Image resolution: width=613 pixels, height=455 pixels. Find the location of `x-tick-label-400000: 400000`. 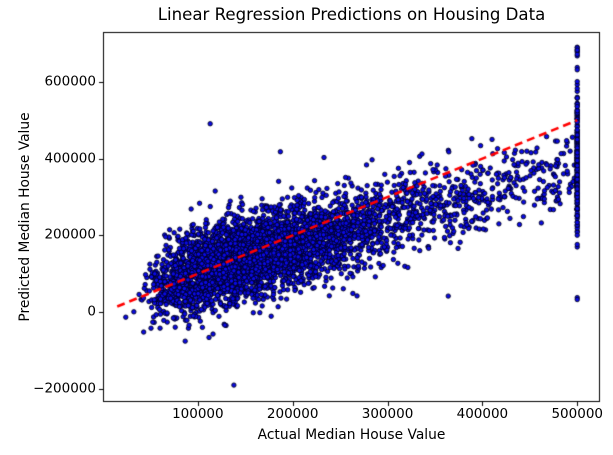

x-tick-label-400000: 400000 is located at coordinates (482, 414).